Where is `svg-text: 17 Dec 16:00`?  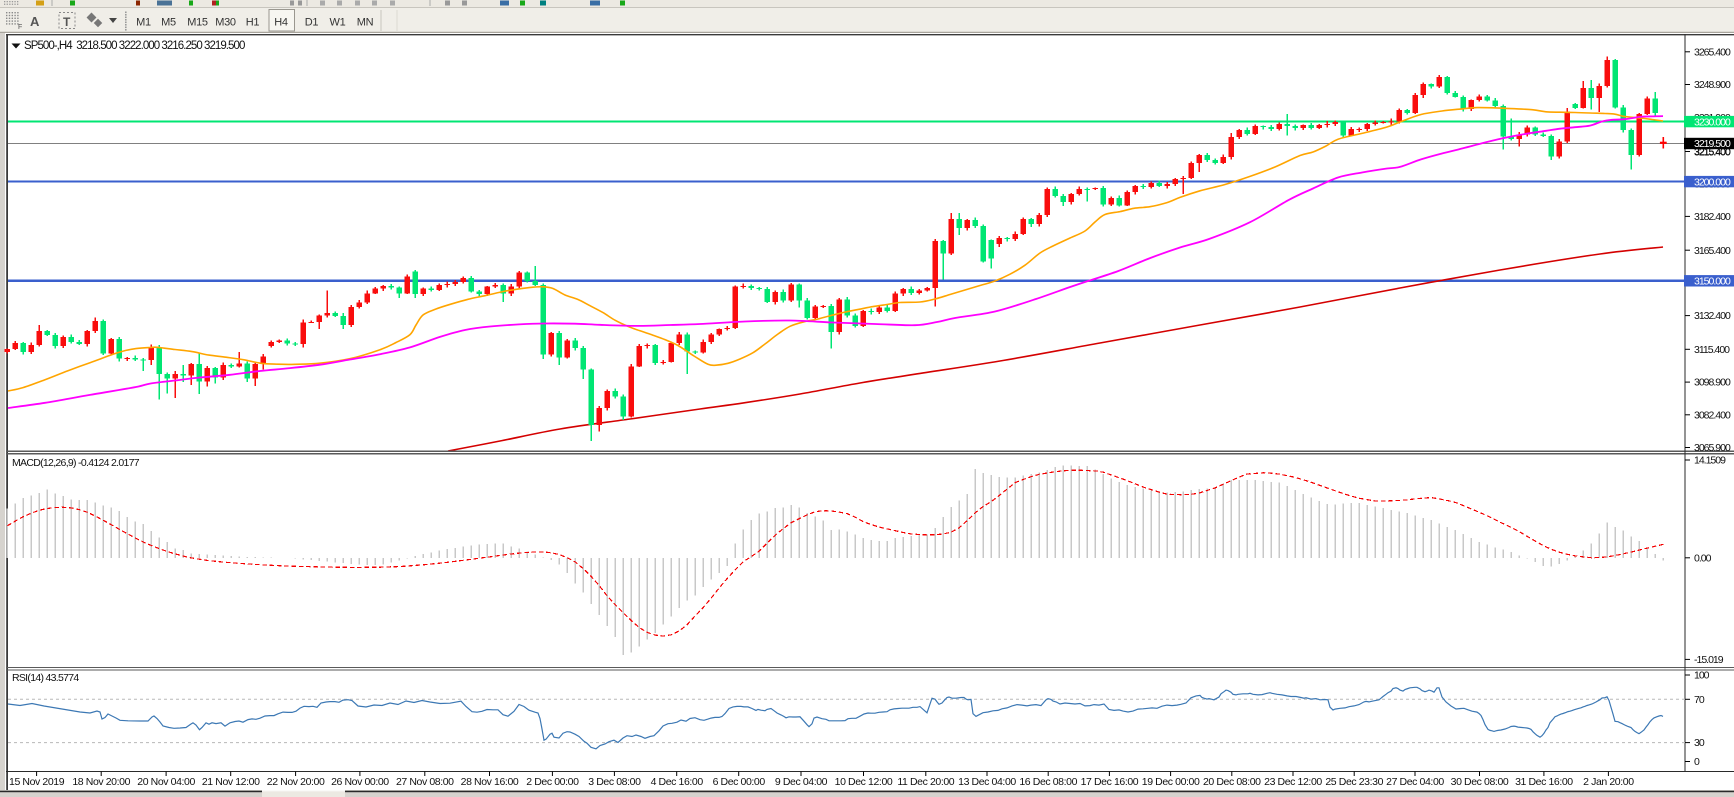
svg-text: 17 Dec 16:00 is located at coordinates (1110, 782).